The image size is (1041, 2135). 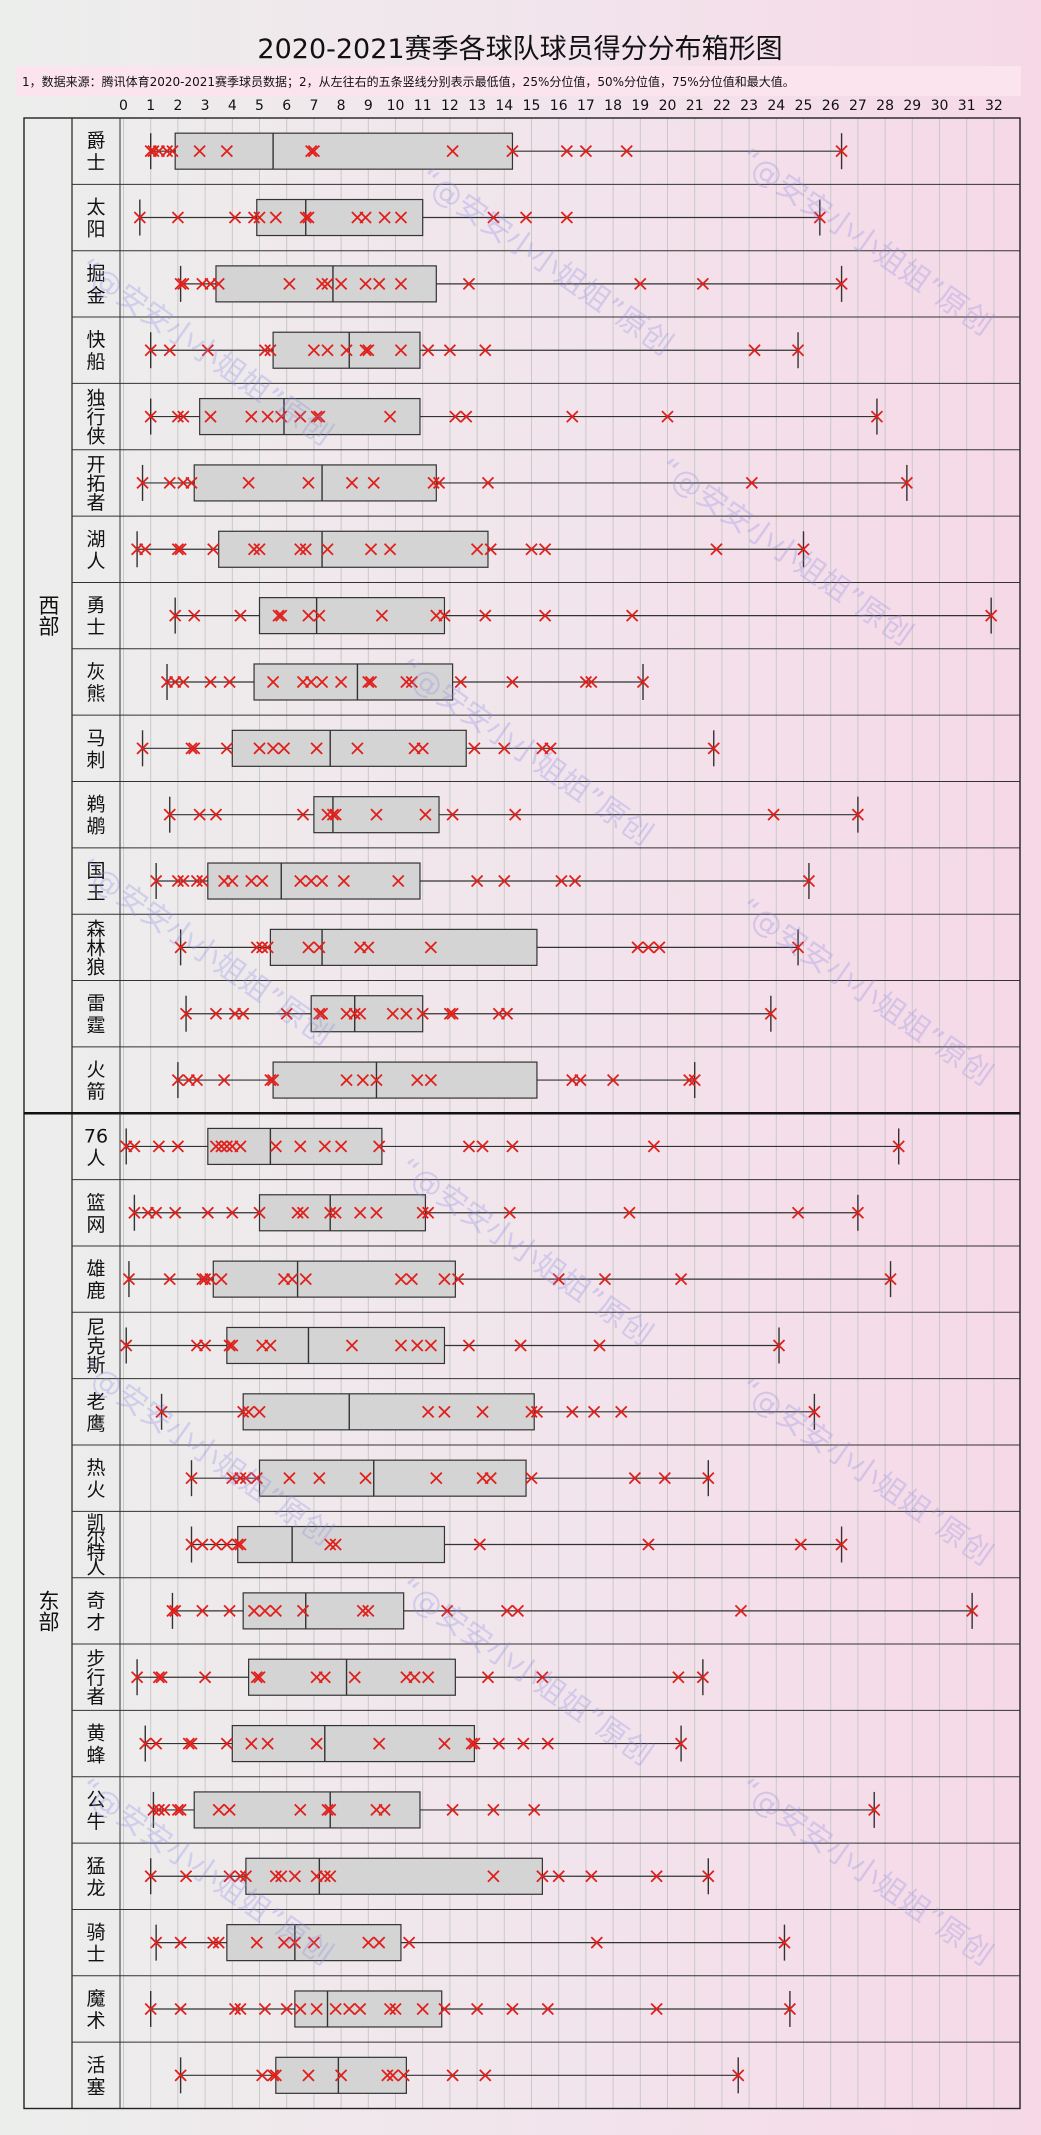 What do you see at coordinates (95, 152) in the screenshot?
I see `team-name: 爵士` at bounding box center [95, 152].